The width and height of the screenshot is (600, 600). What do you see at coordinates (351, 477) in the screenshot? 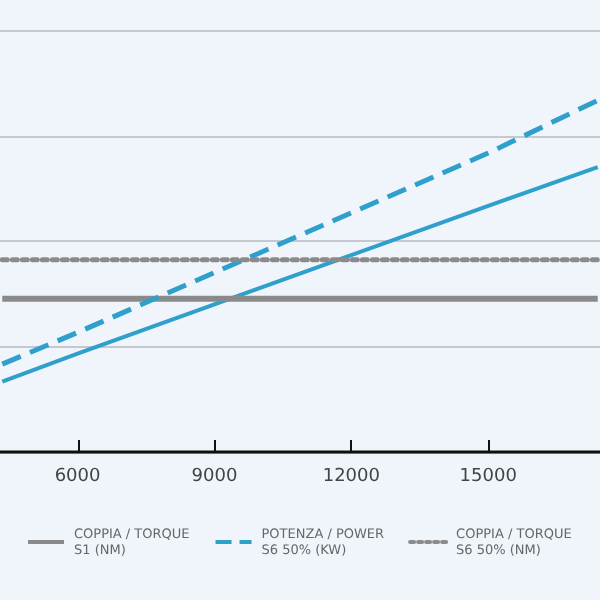
I see `x-tick-label: 12000` at bounding box center [351, 477].